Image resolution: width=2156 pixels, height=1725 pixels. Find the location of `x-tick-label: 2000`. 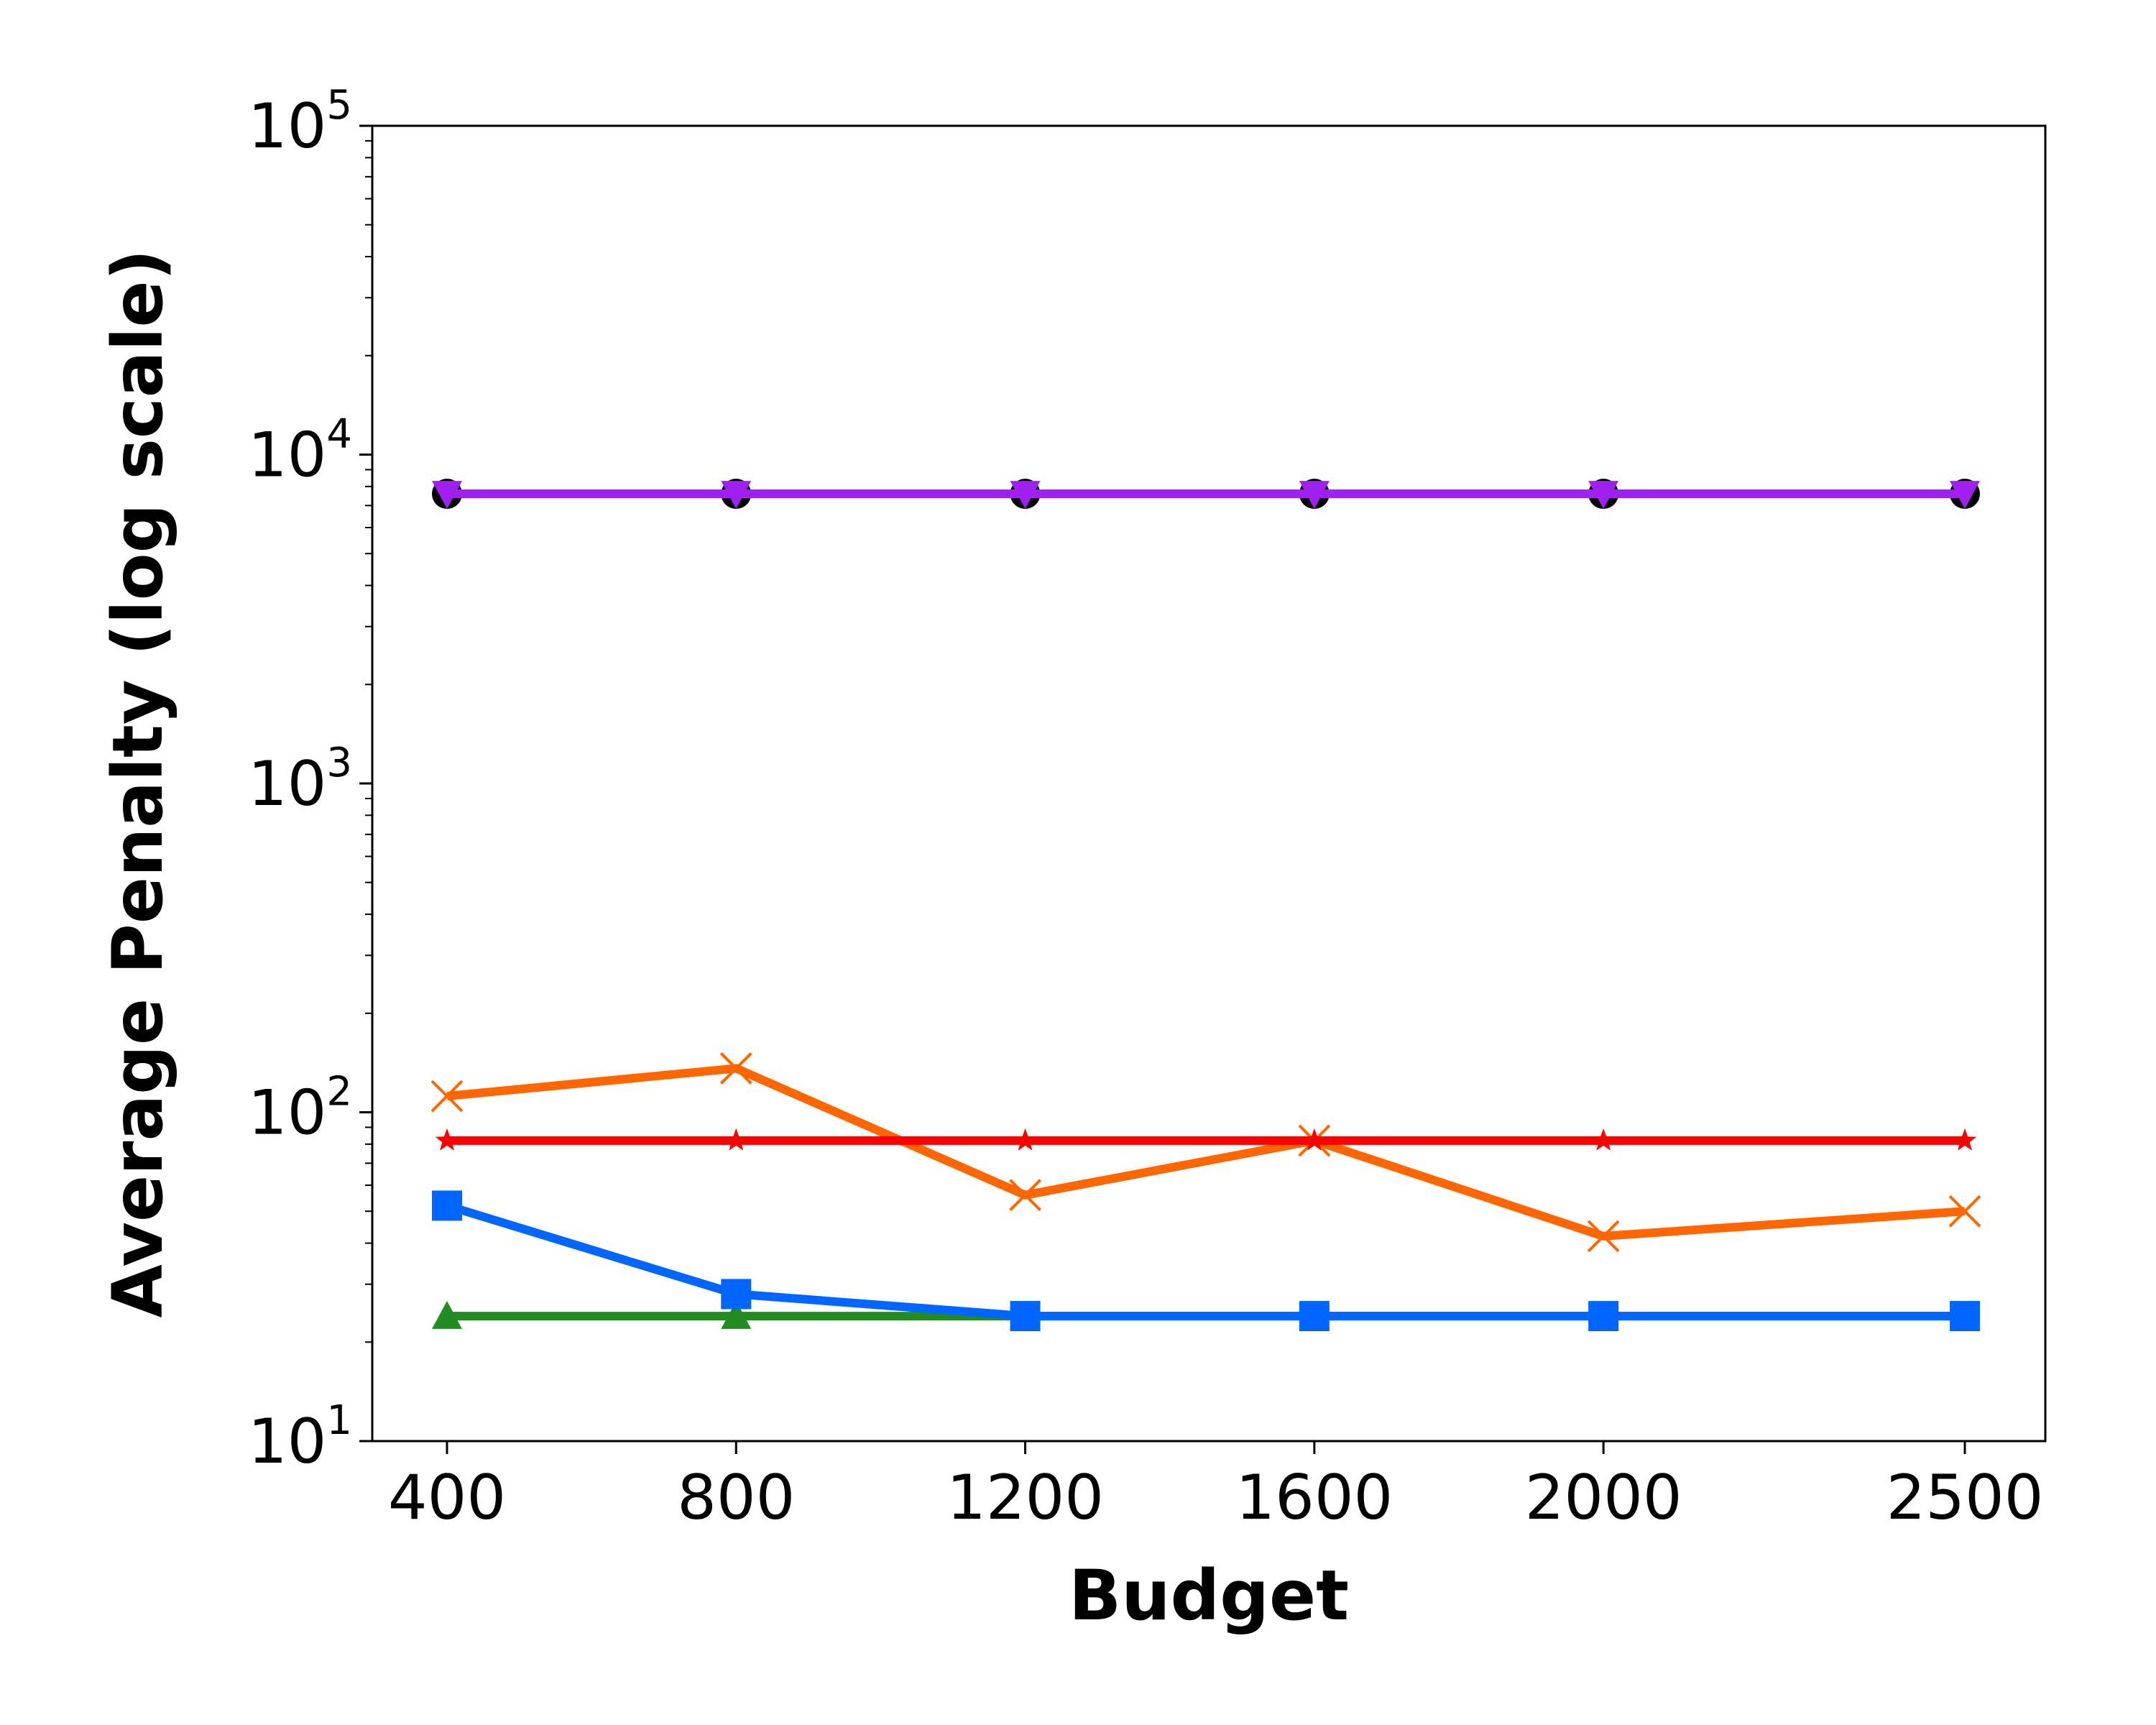

x-tick-label: 2000 is located at coordinates (1604, 1498).